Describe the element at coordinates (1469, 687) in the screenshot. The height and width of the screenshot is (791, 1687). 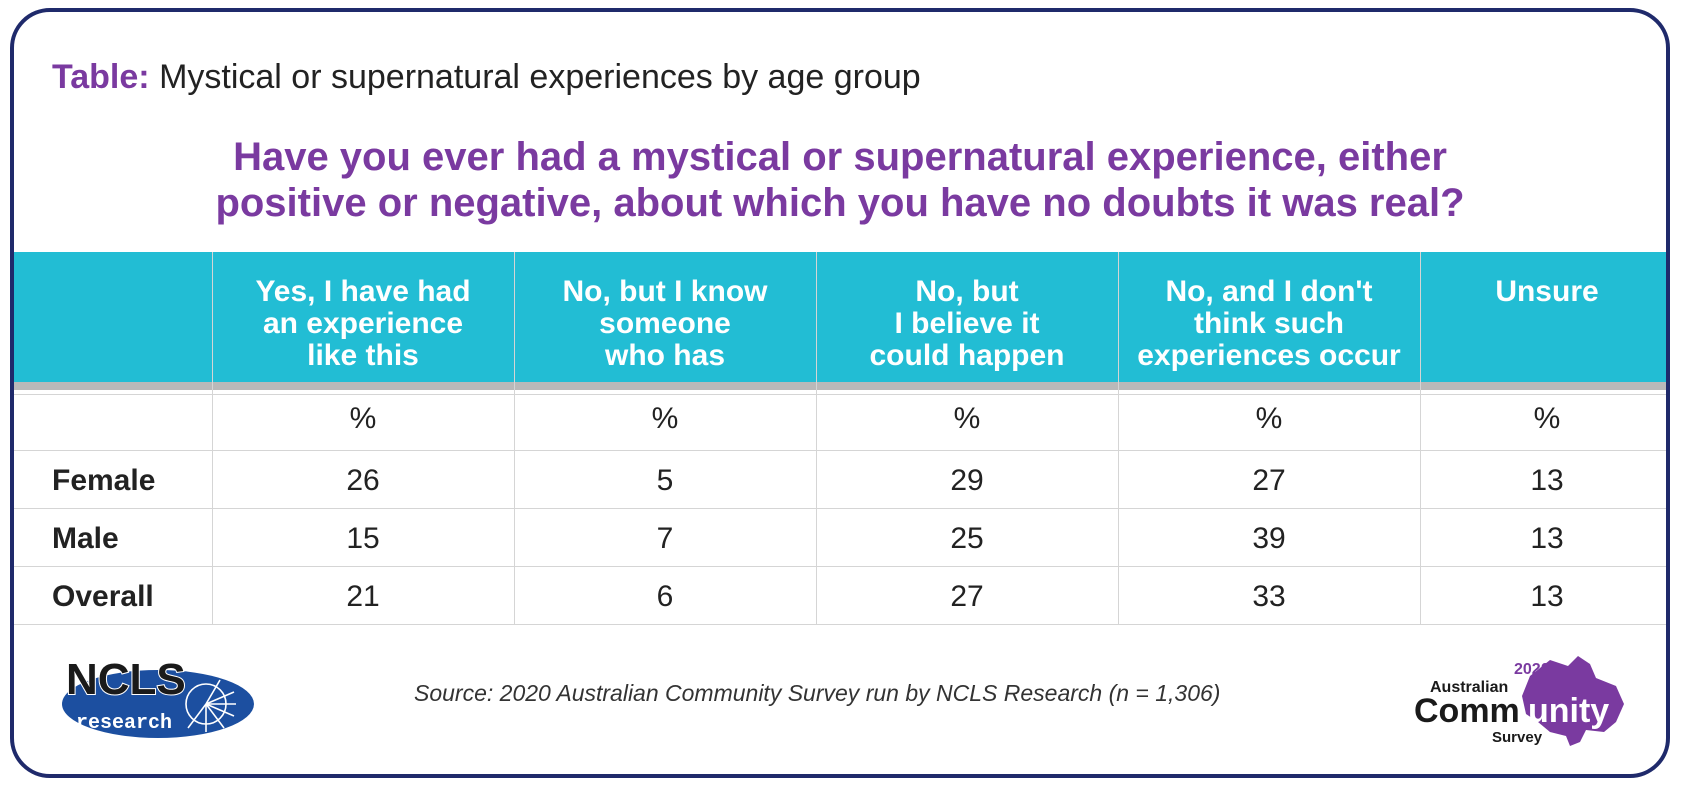
I see `acs-logo-line1: Australian` at that location.